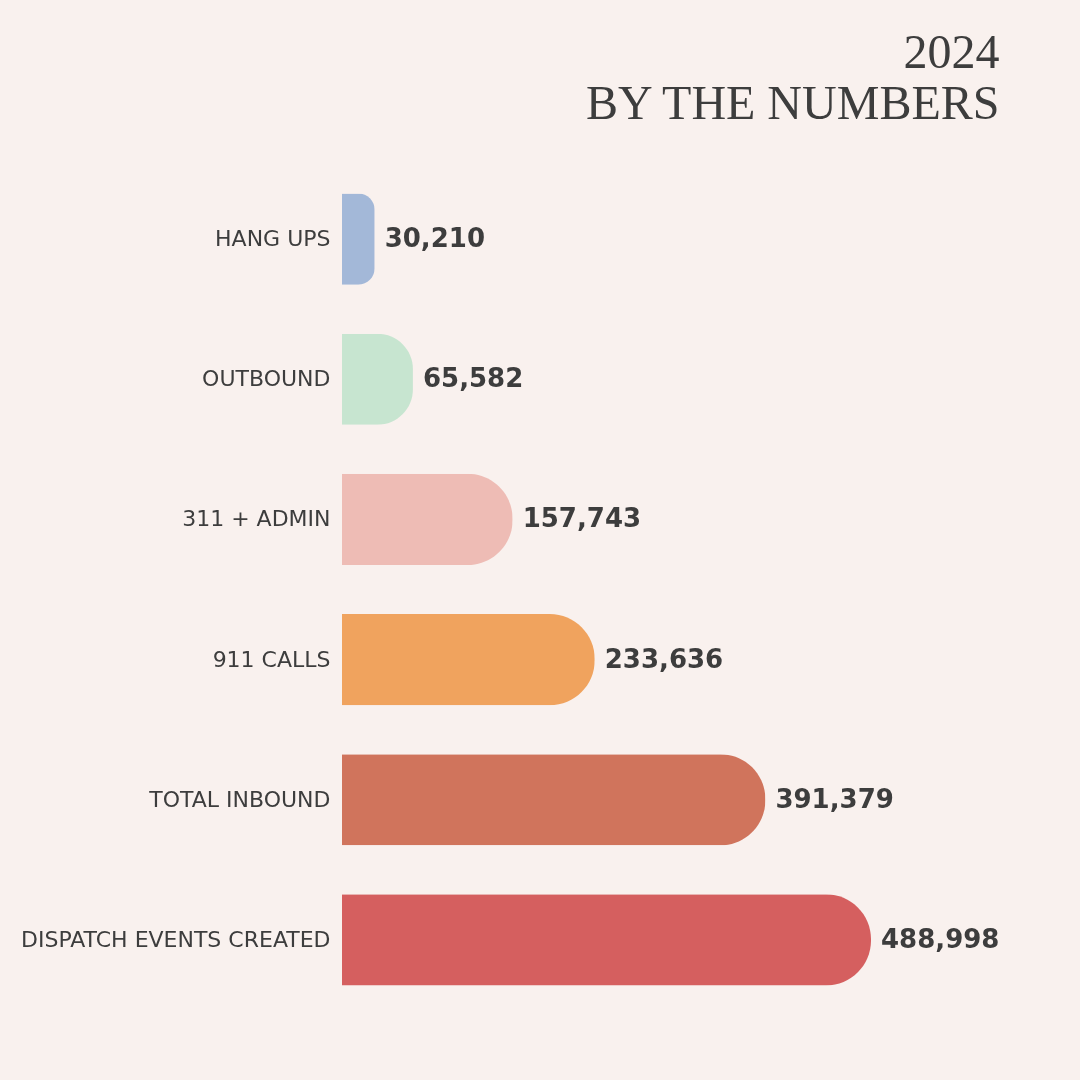 Image resolution: width=1080 pixels, height=1080 pixels. Describe the element at coordinates (435, 238) in the screenshot. I see `data-label: 30,210` at that location.